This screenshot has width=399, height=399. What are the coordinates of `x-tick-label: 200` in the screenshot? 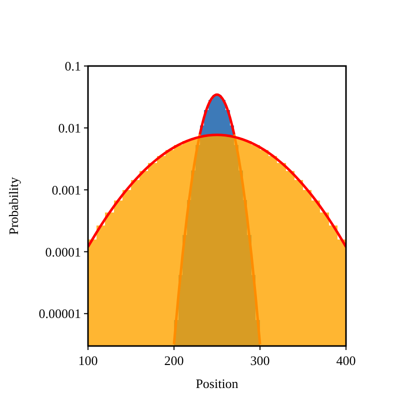 It's located at (174, 360).